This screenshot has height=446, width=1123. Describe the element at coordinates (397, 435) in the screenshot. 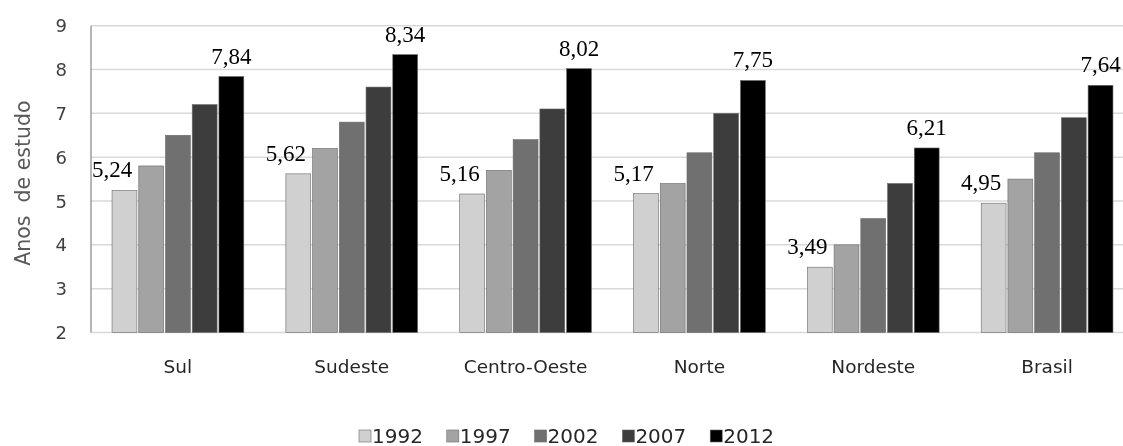

I see `legend-label: 1992` at that location.